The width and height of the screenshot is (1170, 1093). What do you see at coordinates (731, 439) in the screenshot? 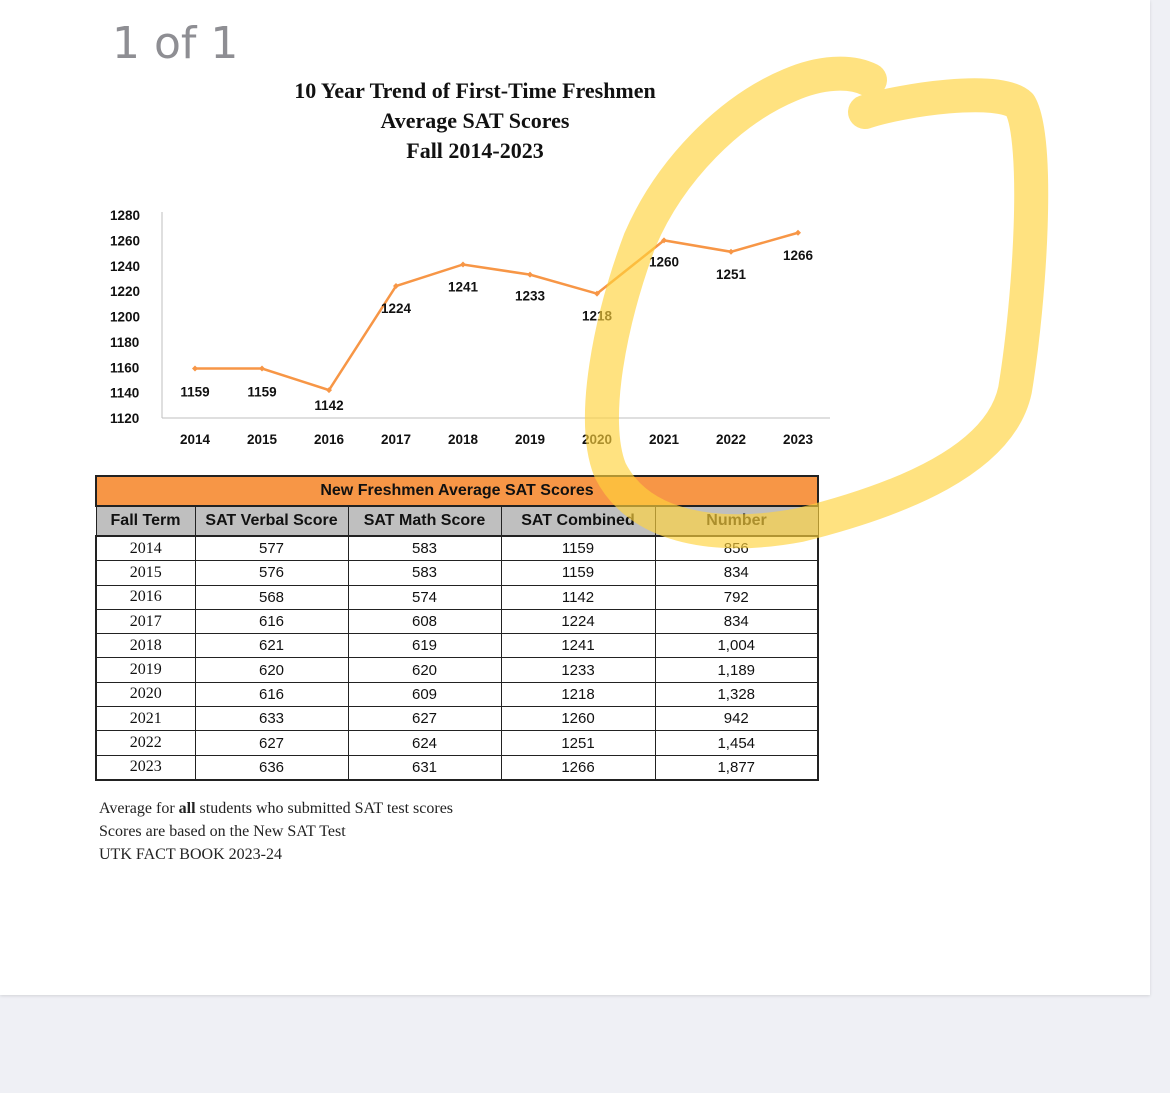
I see `x-tick-label: 2022` at bounding box center [731, 439].